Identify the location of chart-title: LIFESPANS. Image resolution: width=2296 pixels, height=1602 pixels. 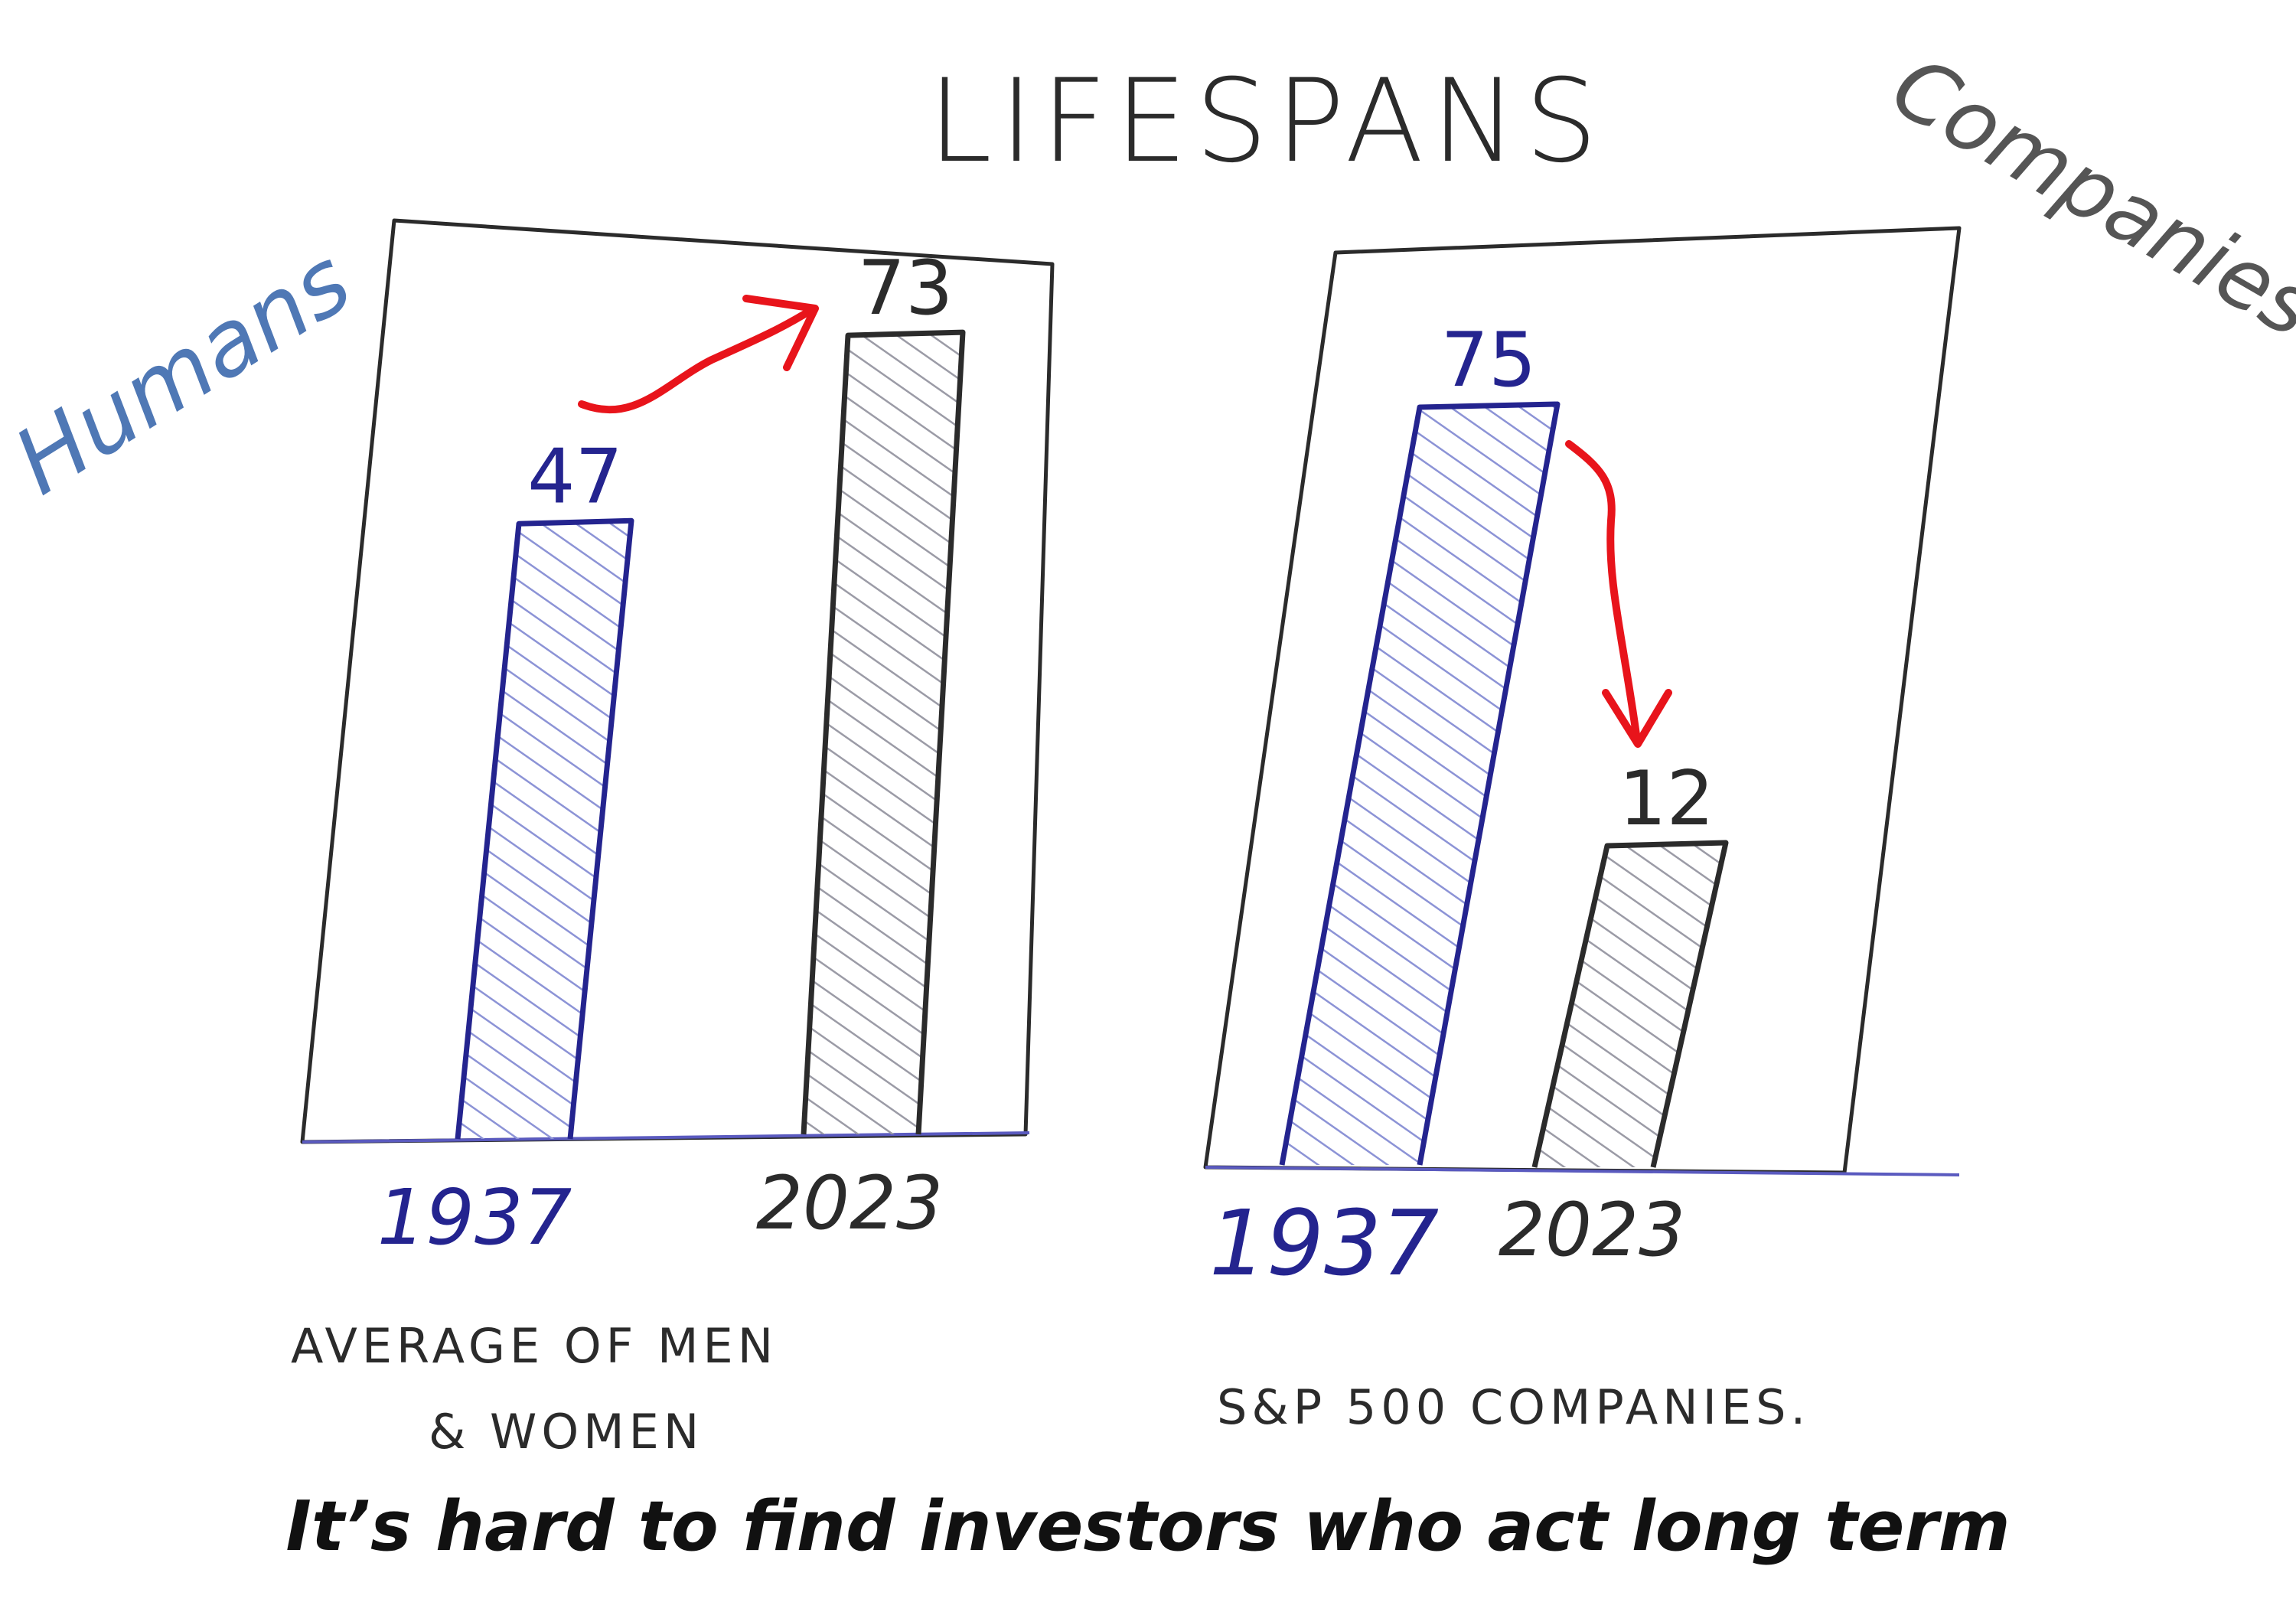
(1267, 121).